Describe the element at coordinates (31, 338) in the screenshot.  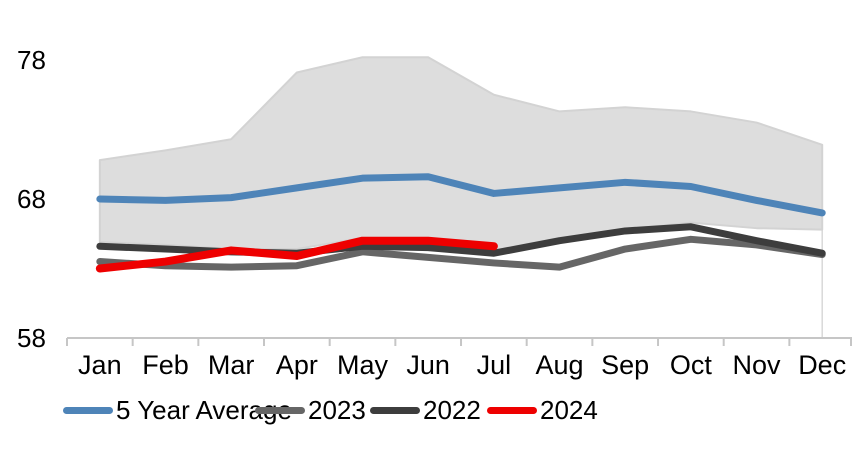
I see `y-axis-label-58: 58` at that location.